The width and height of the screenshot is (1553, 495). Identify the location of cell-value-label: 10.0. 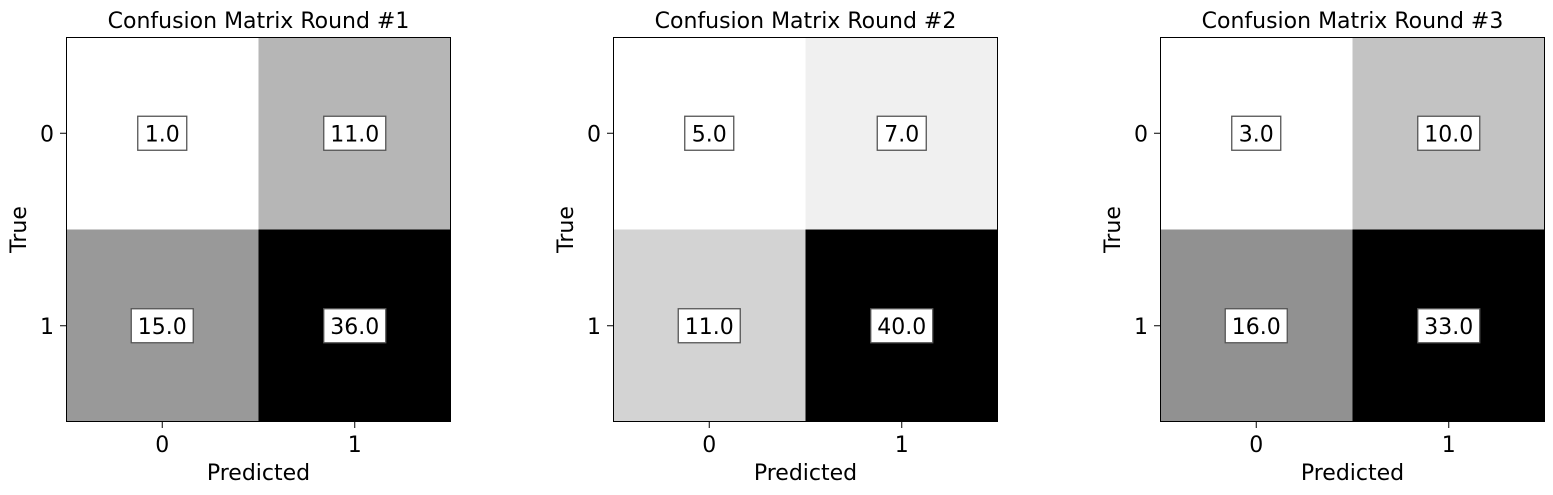
(1448, 134).